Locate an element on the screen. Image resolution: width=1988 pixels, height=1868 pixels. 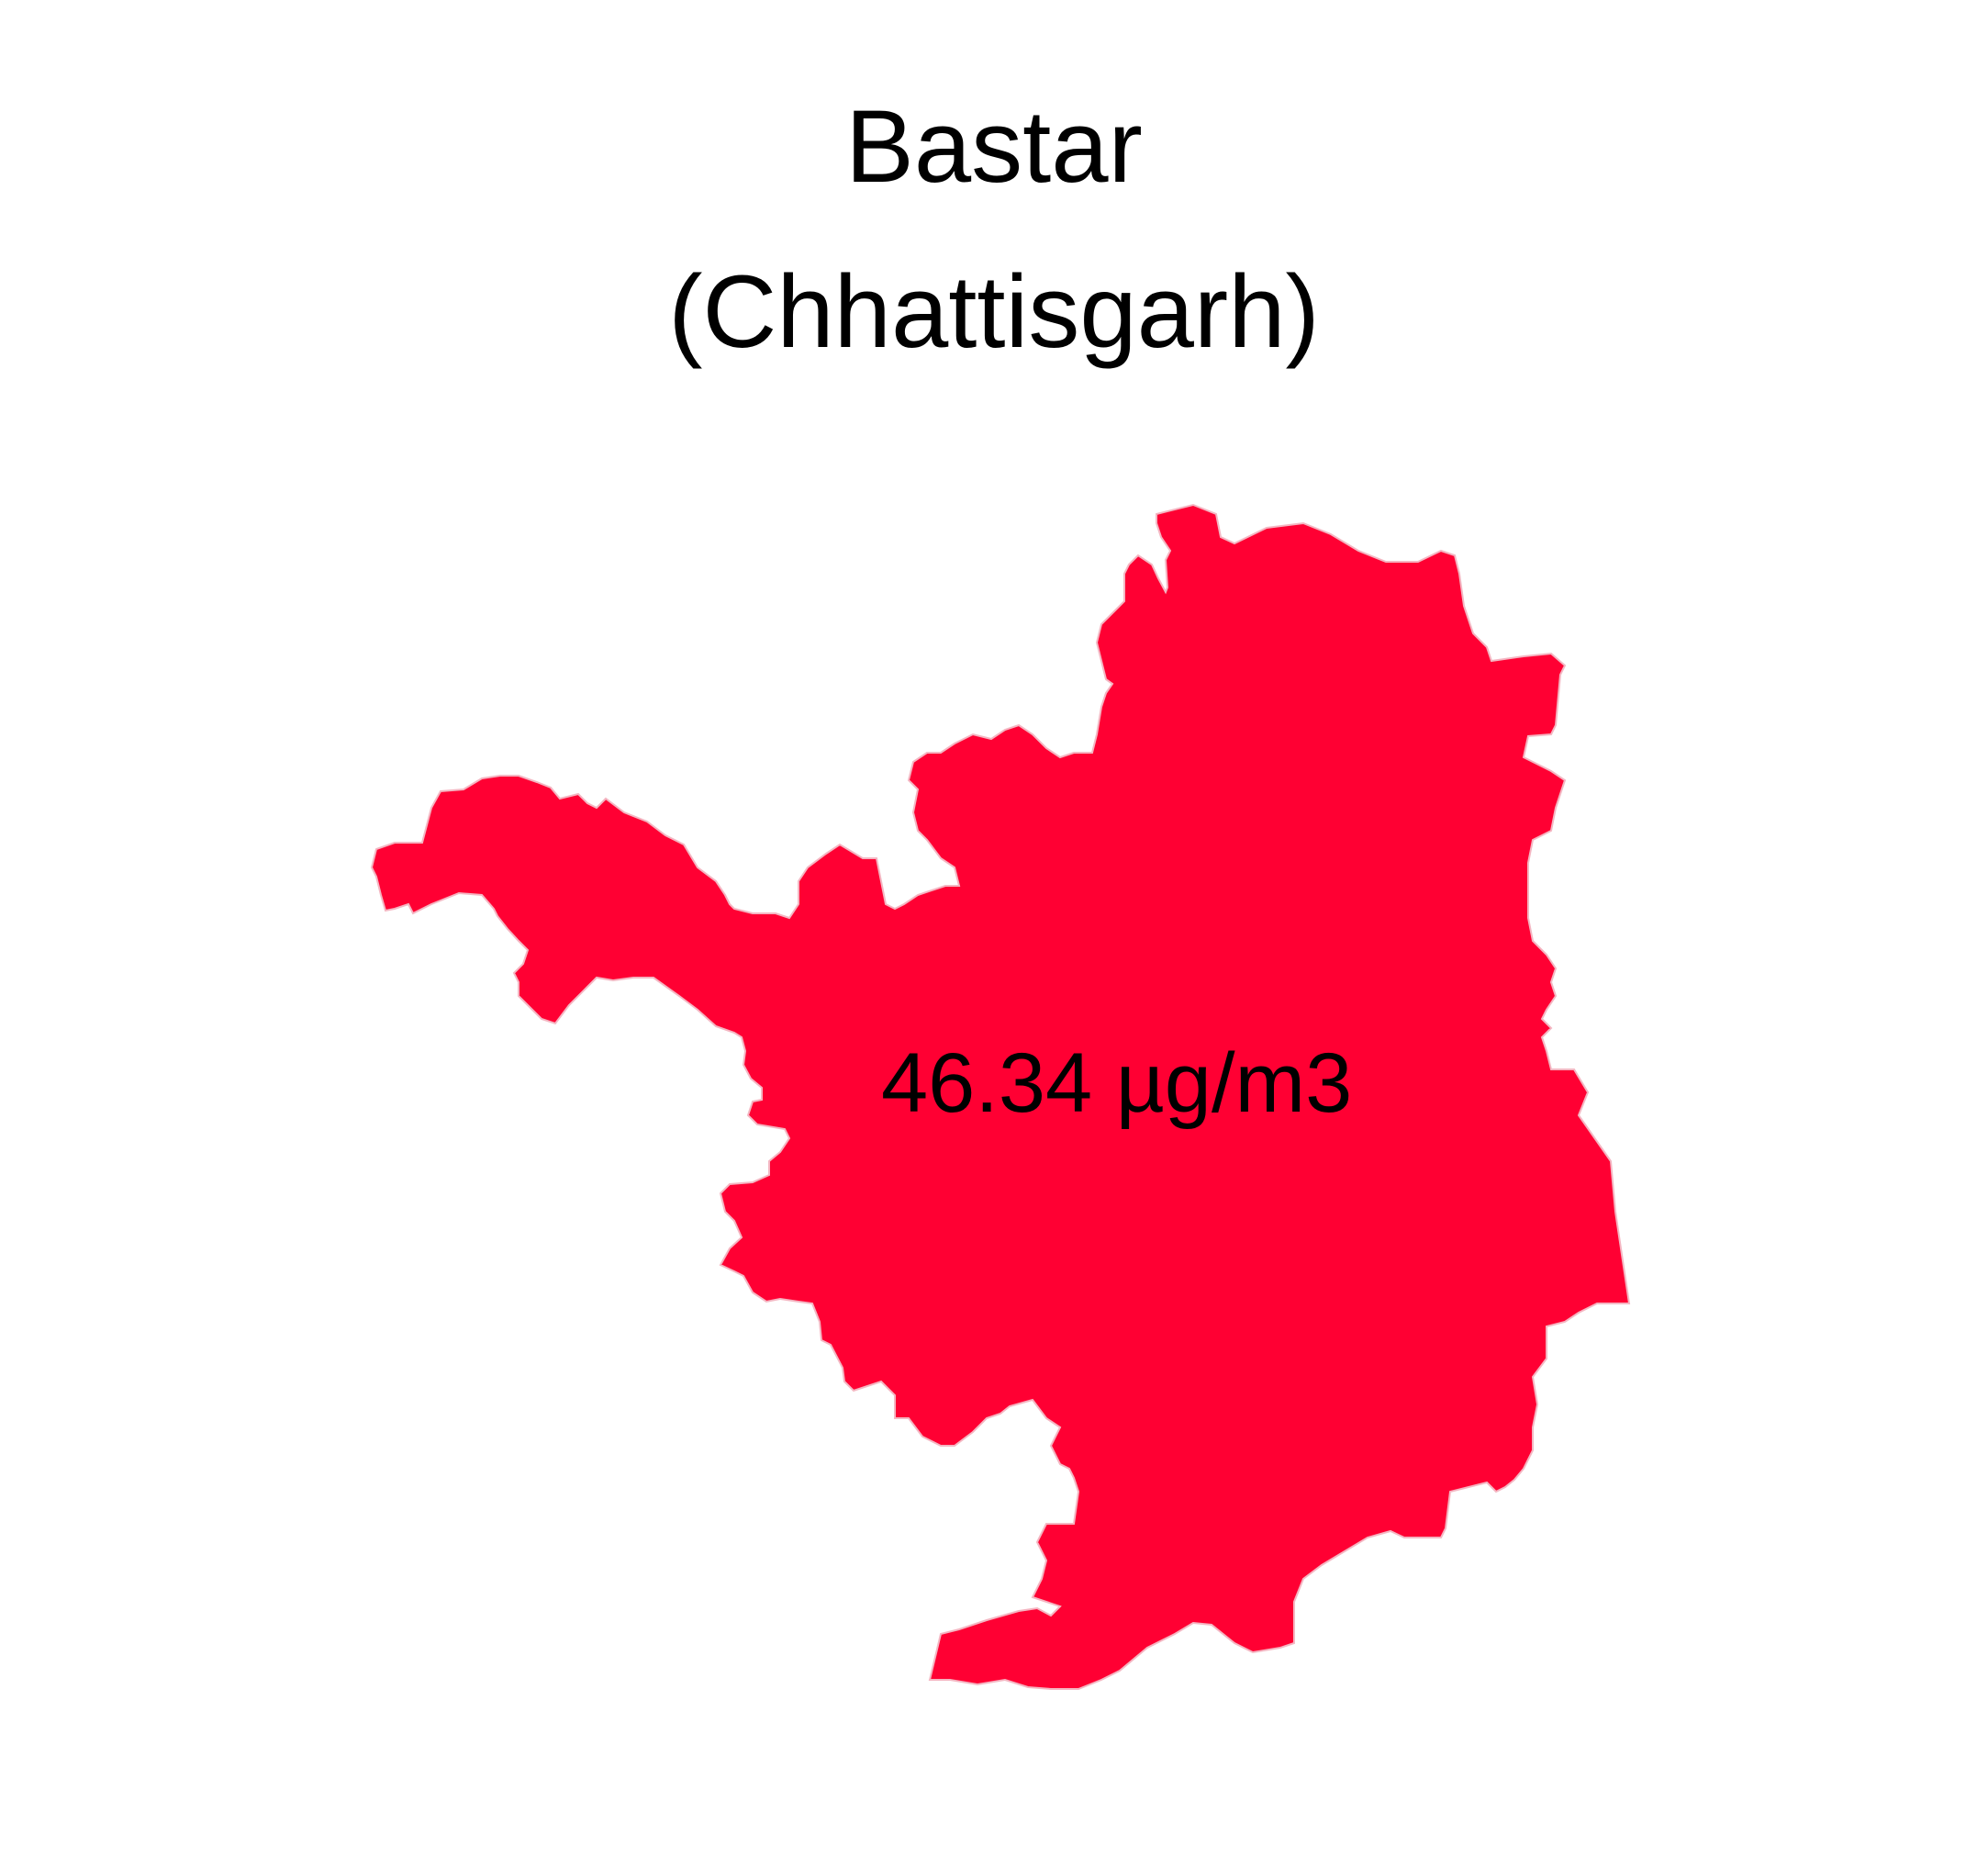
pollution-value-label: 46.34 µg/m3 is located at coordinates (1117, 1083).